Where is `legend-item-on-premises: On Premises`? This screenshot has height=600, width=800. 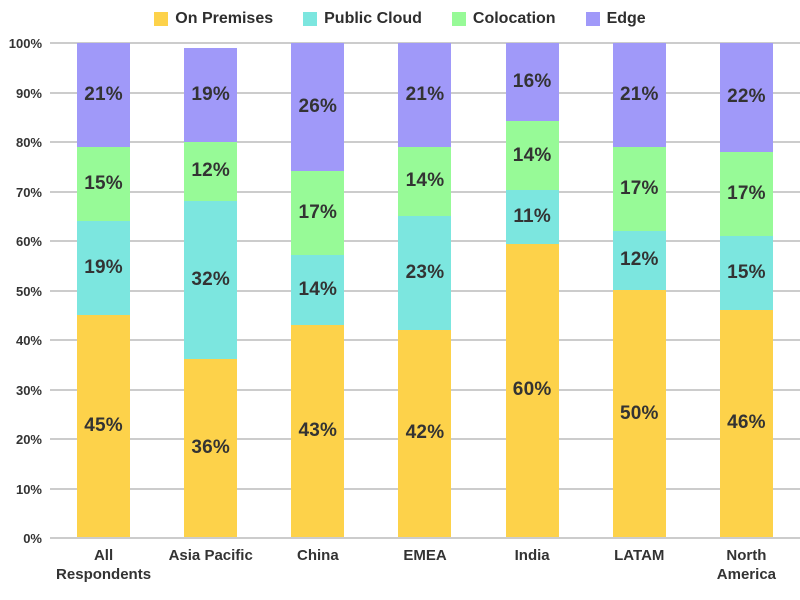
legend-item-on-premises: On Premises is located at coordinates (213, 19).